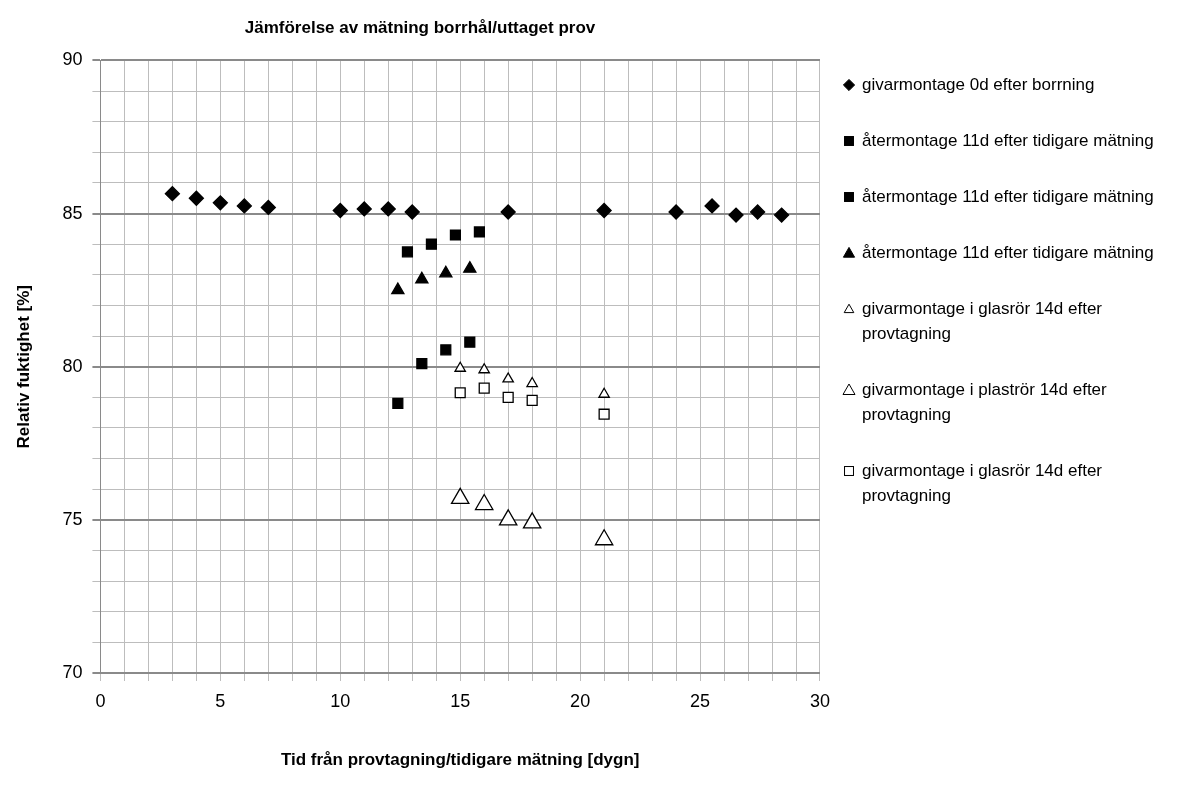 Image resolution: width=1200 pixels, height=785 pixels. Describe the element at coordinates (700, 700) in the screenshot. I see `x-tick-label: 25` at that location.